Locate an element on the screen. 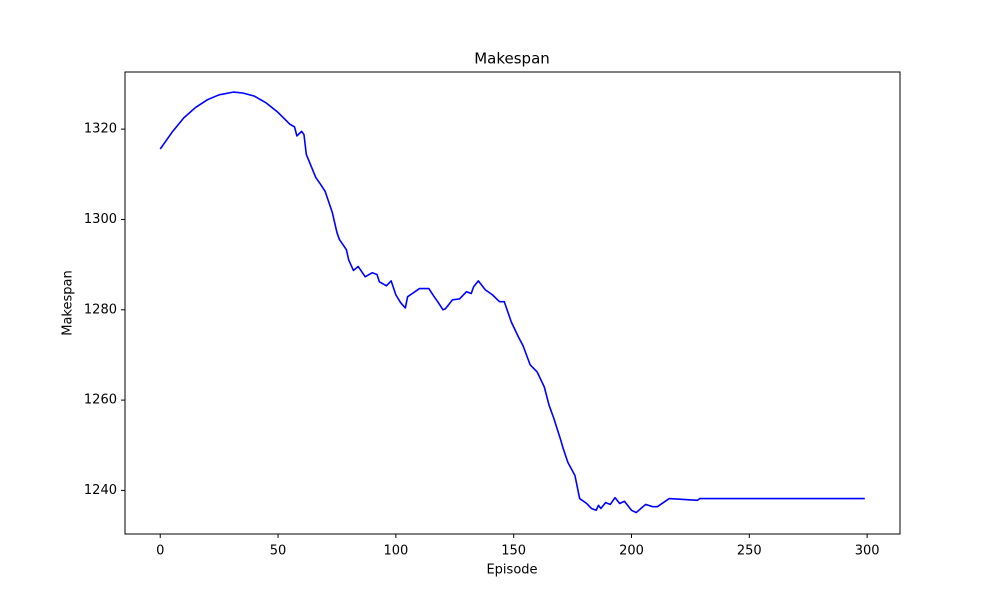  x-axis-label: Episode is located at coordinates (511, 570).